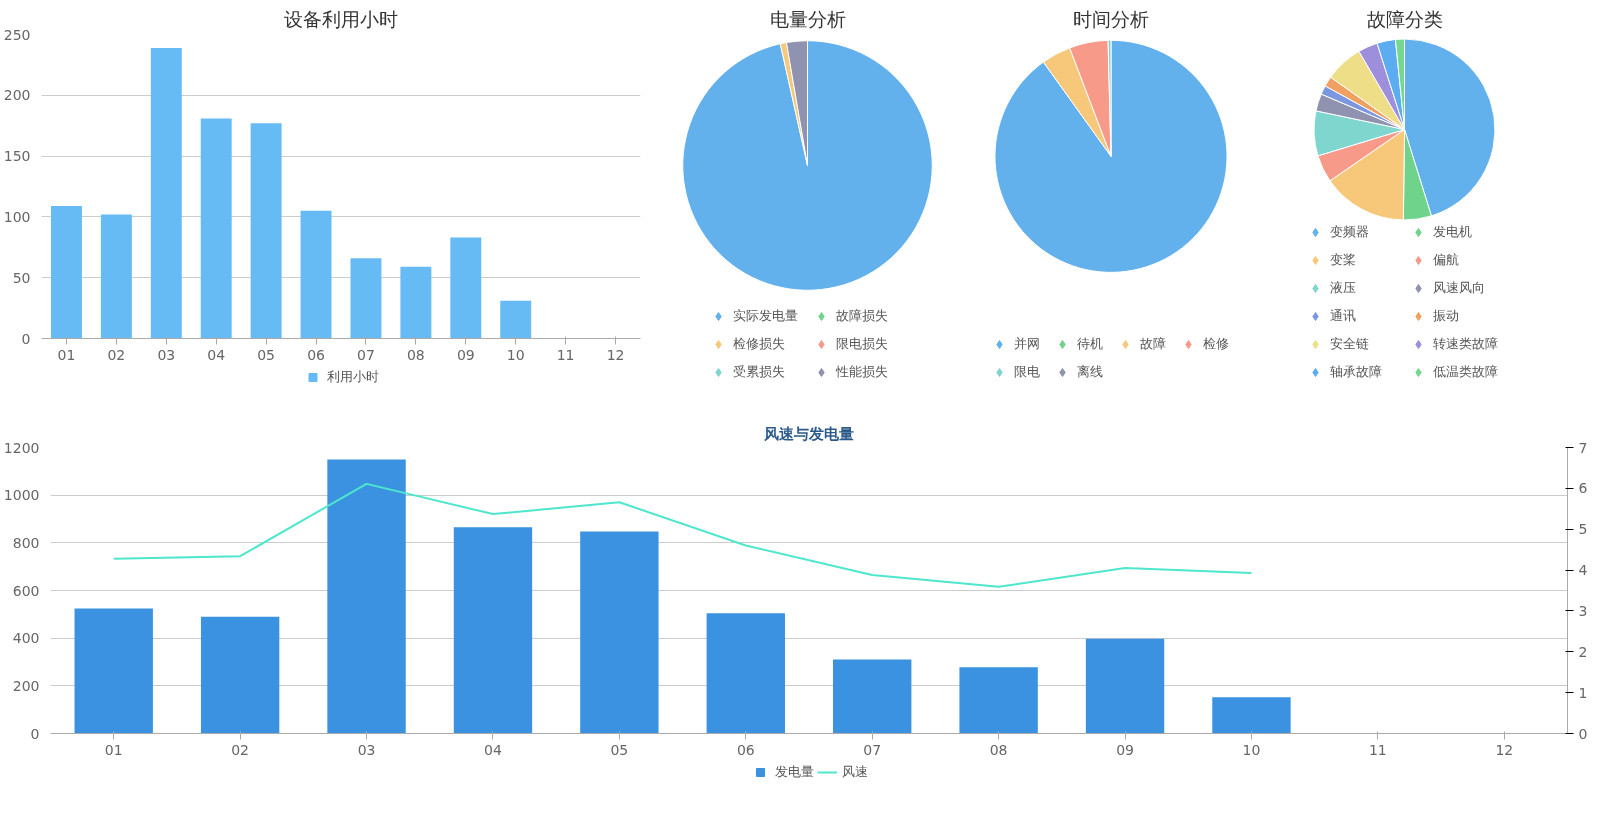  What do you see at coordinates (17, 156) in the screenshot?
I see `y-tick-label: 150` at bounding box center [17, 156].